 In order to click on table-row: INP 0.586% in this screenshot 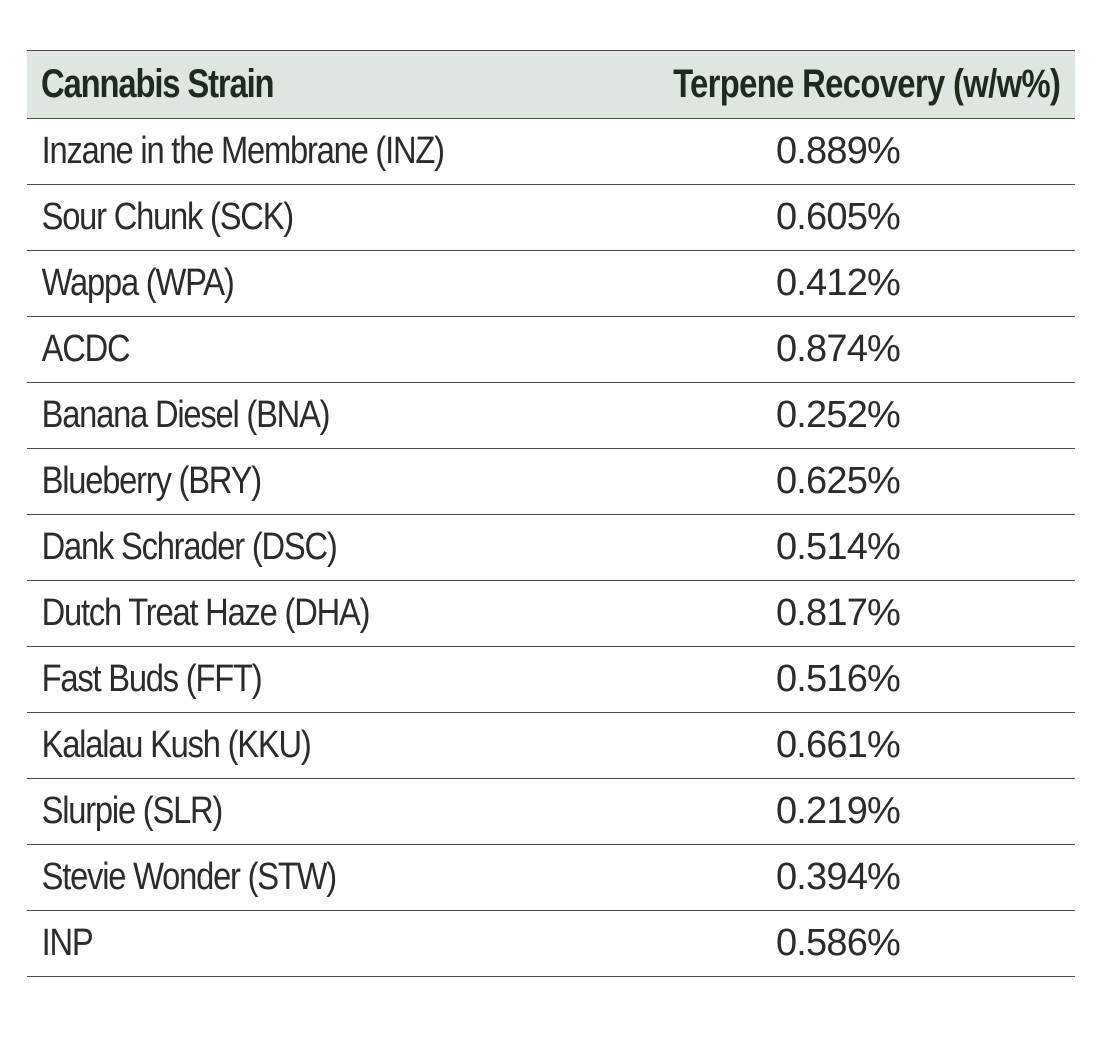, I will do `click(551, 944)`.